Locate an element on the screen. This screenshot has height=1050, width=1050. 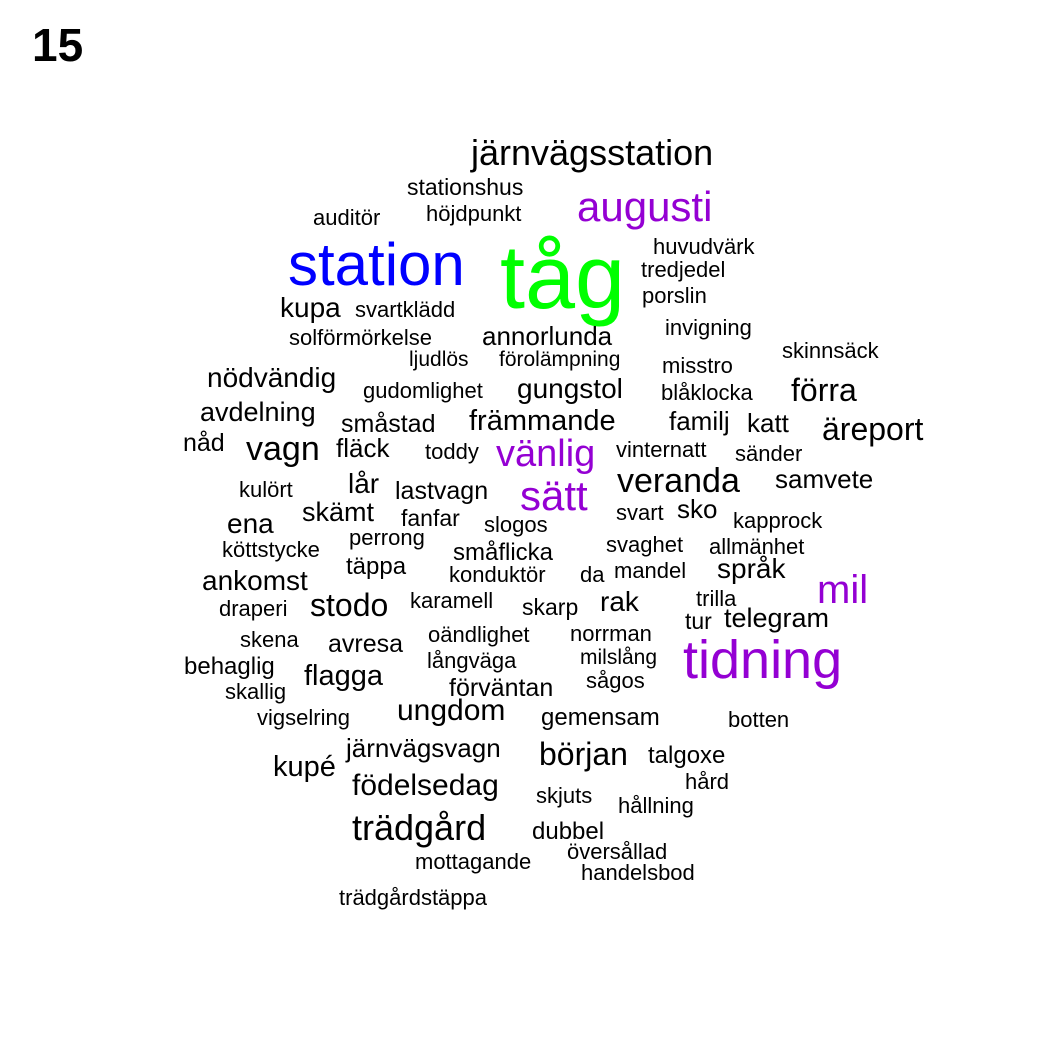
cloud-word: rak is located at coordinates (620, 601).